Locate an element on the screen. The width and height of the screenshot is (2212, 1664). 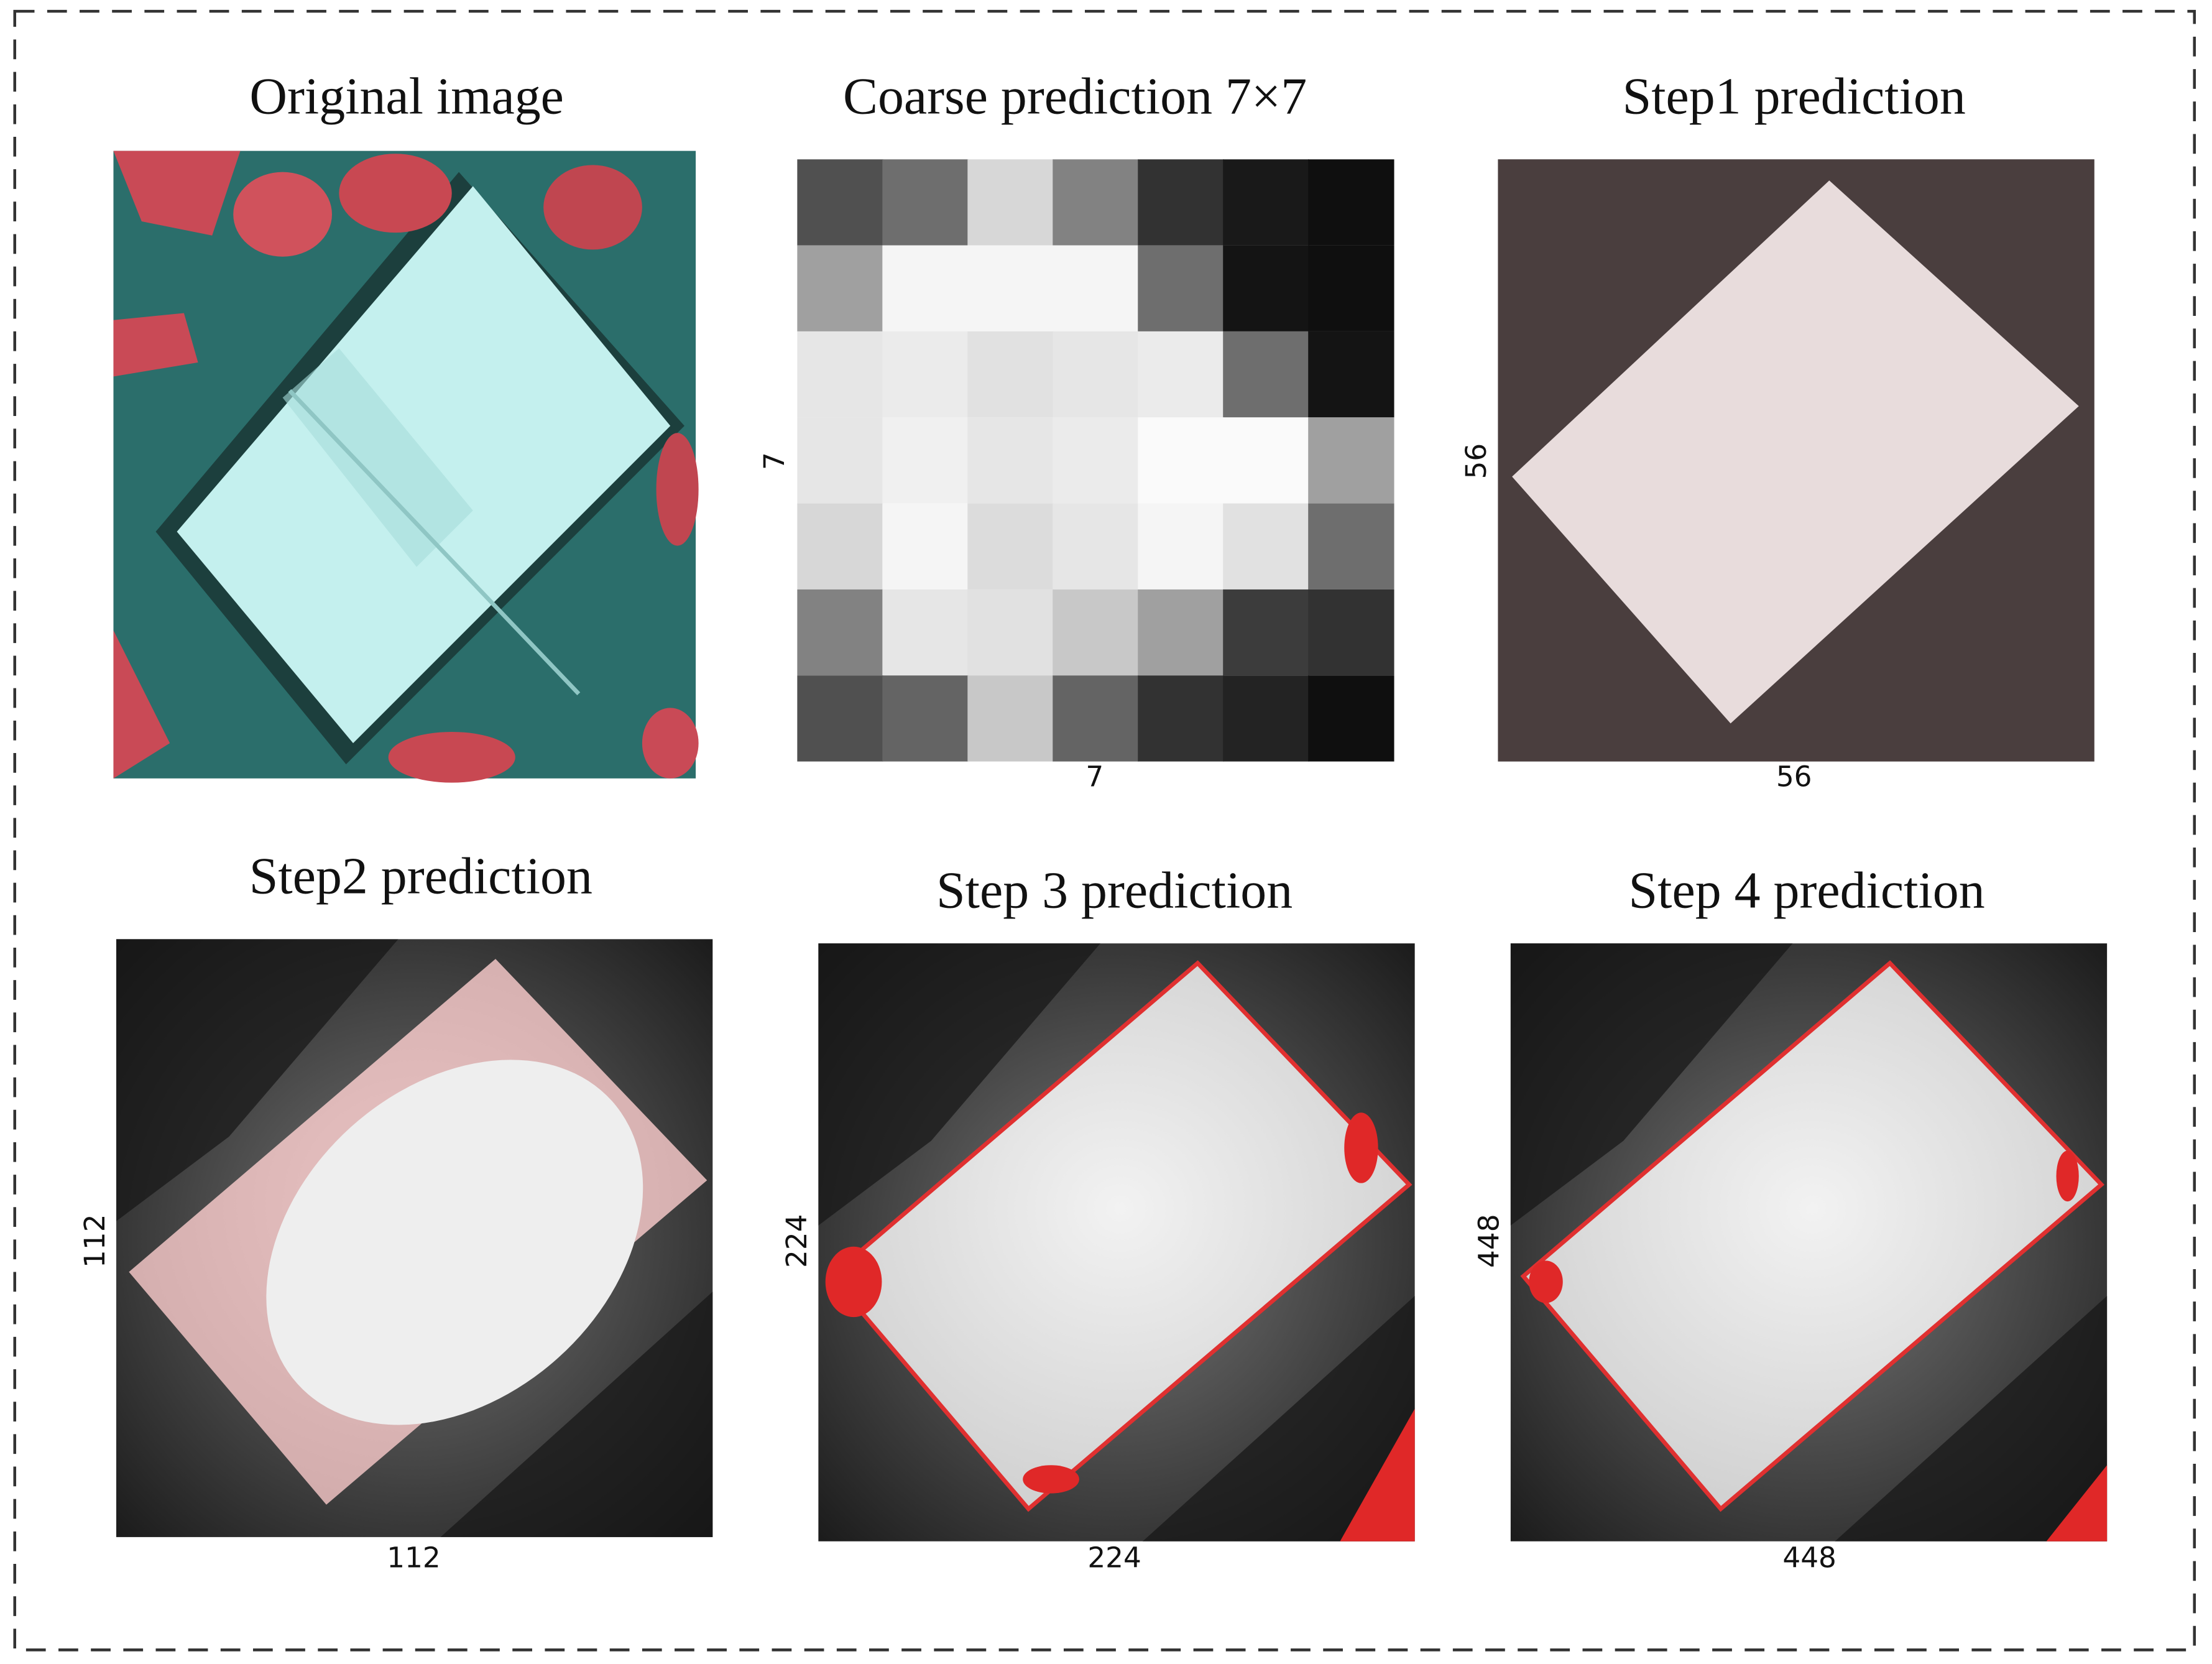
step4-image is located at coordinates (1809, 1242).